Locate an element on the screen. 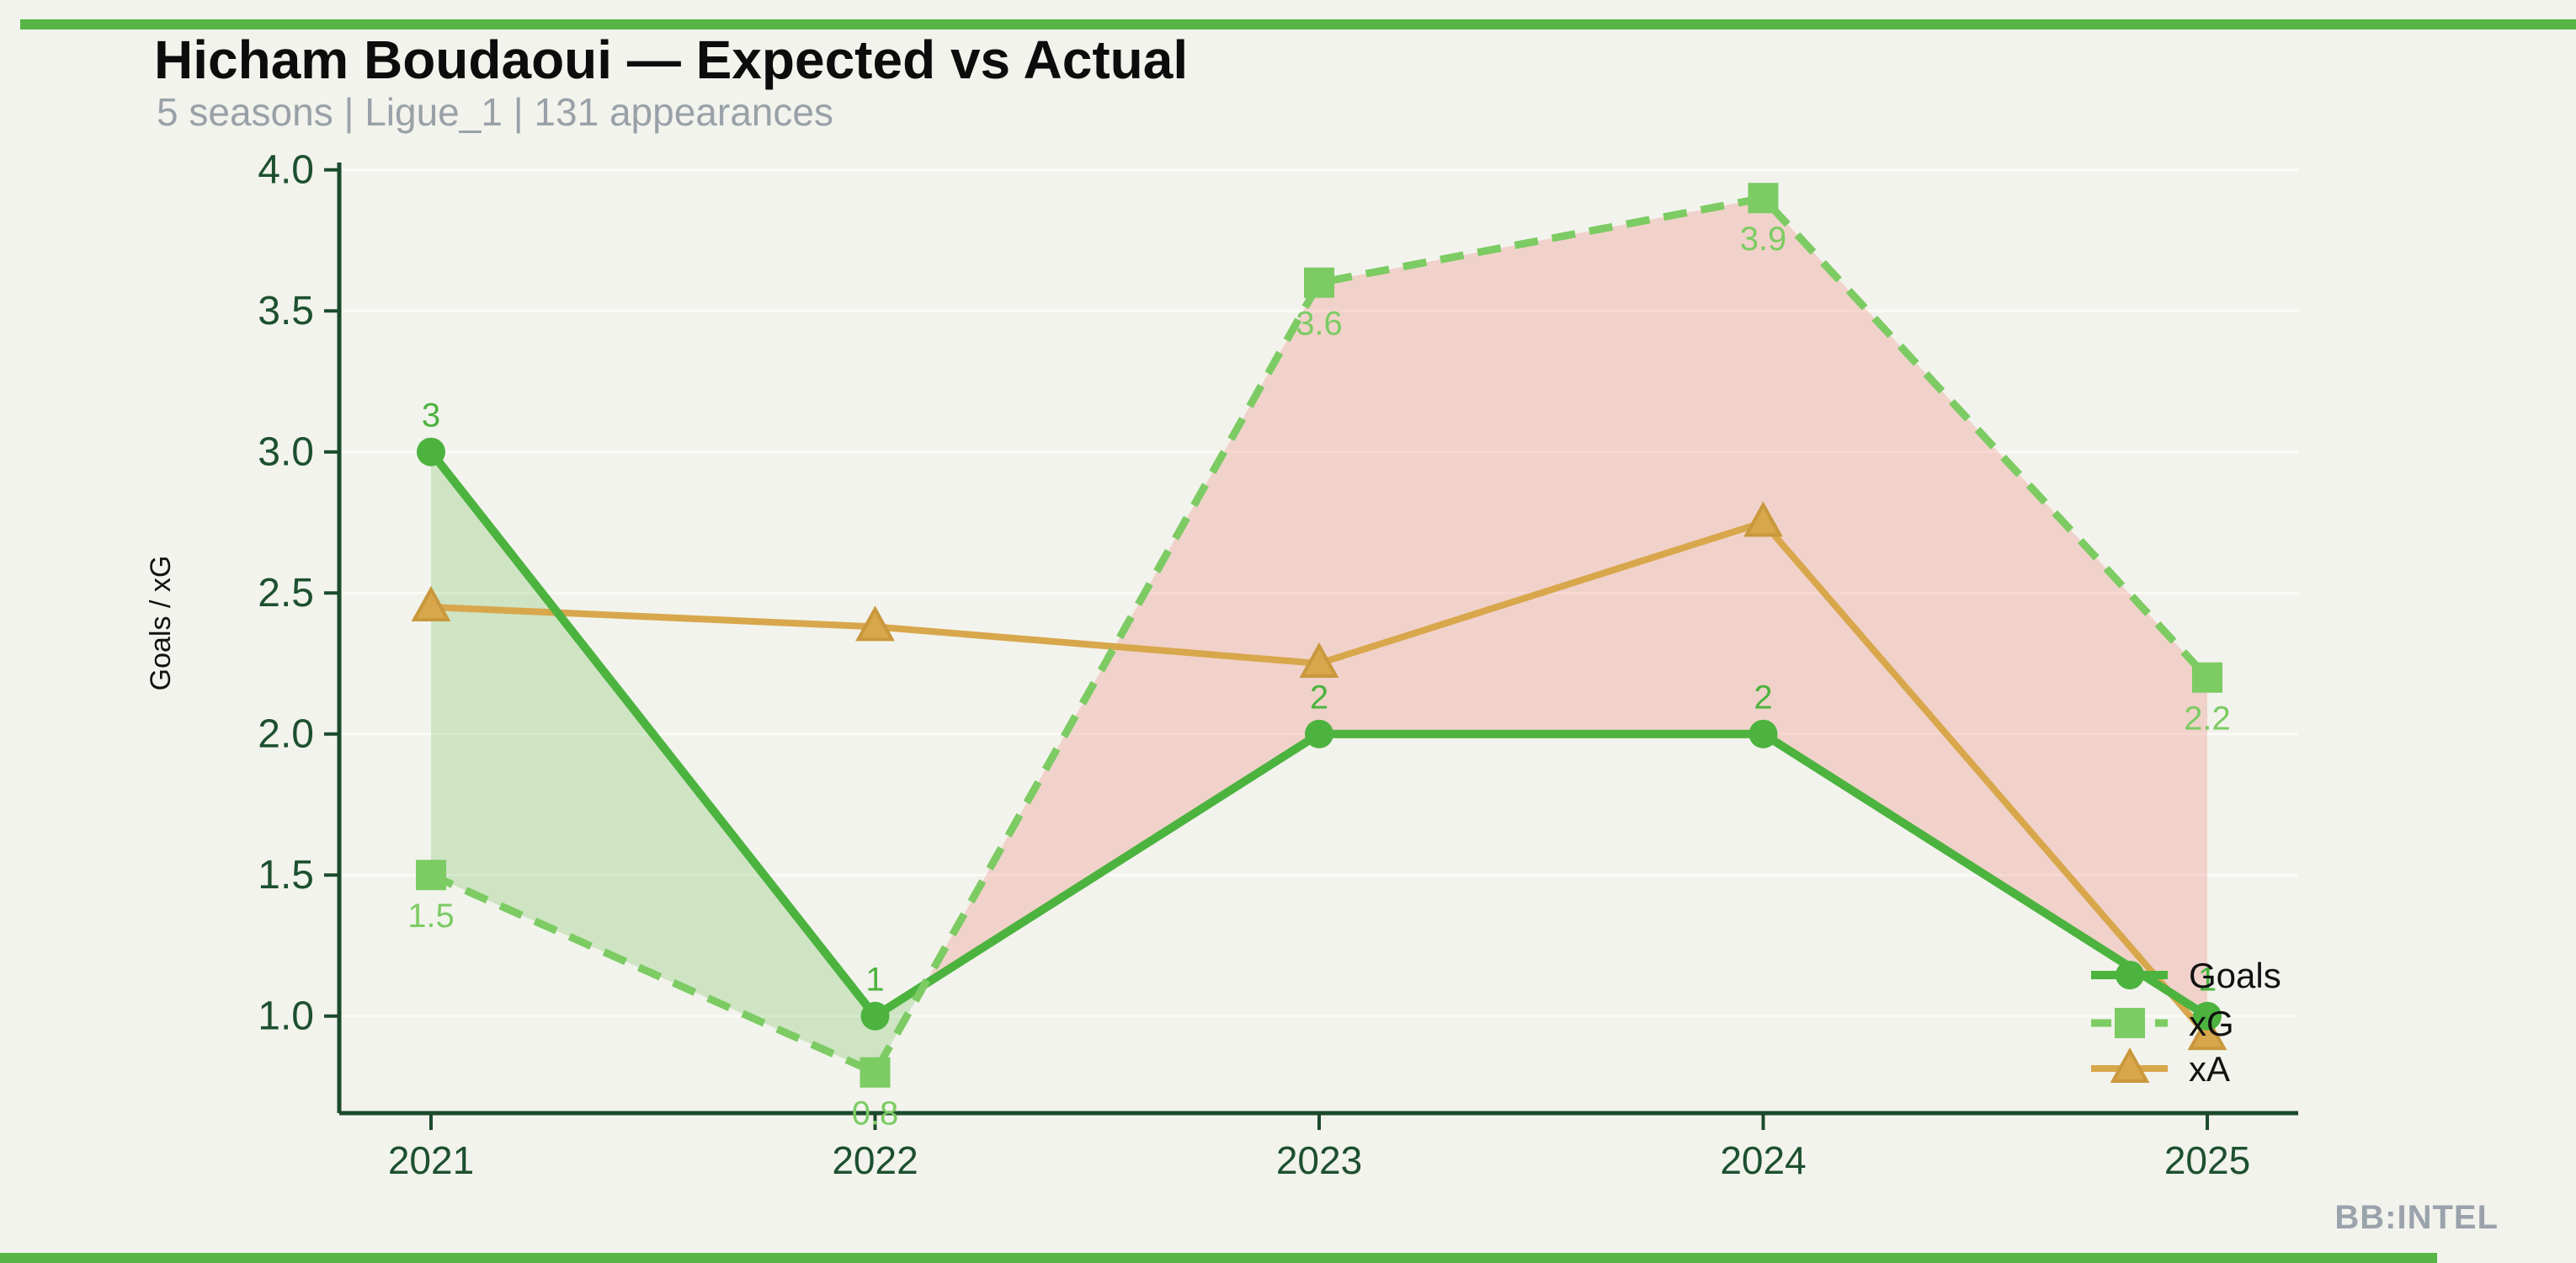 The width and height of the screenshot is (2576, 1263). y-tick-label: 3.0 is located at coordinates (286, 452).